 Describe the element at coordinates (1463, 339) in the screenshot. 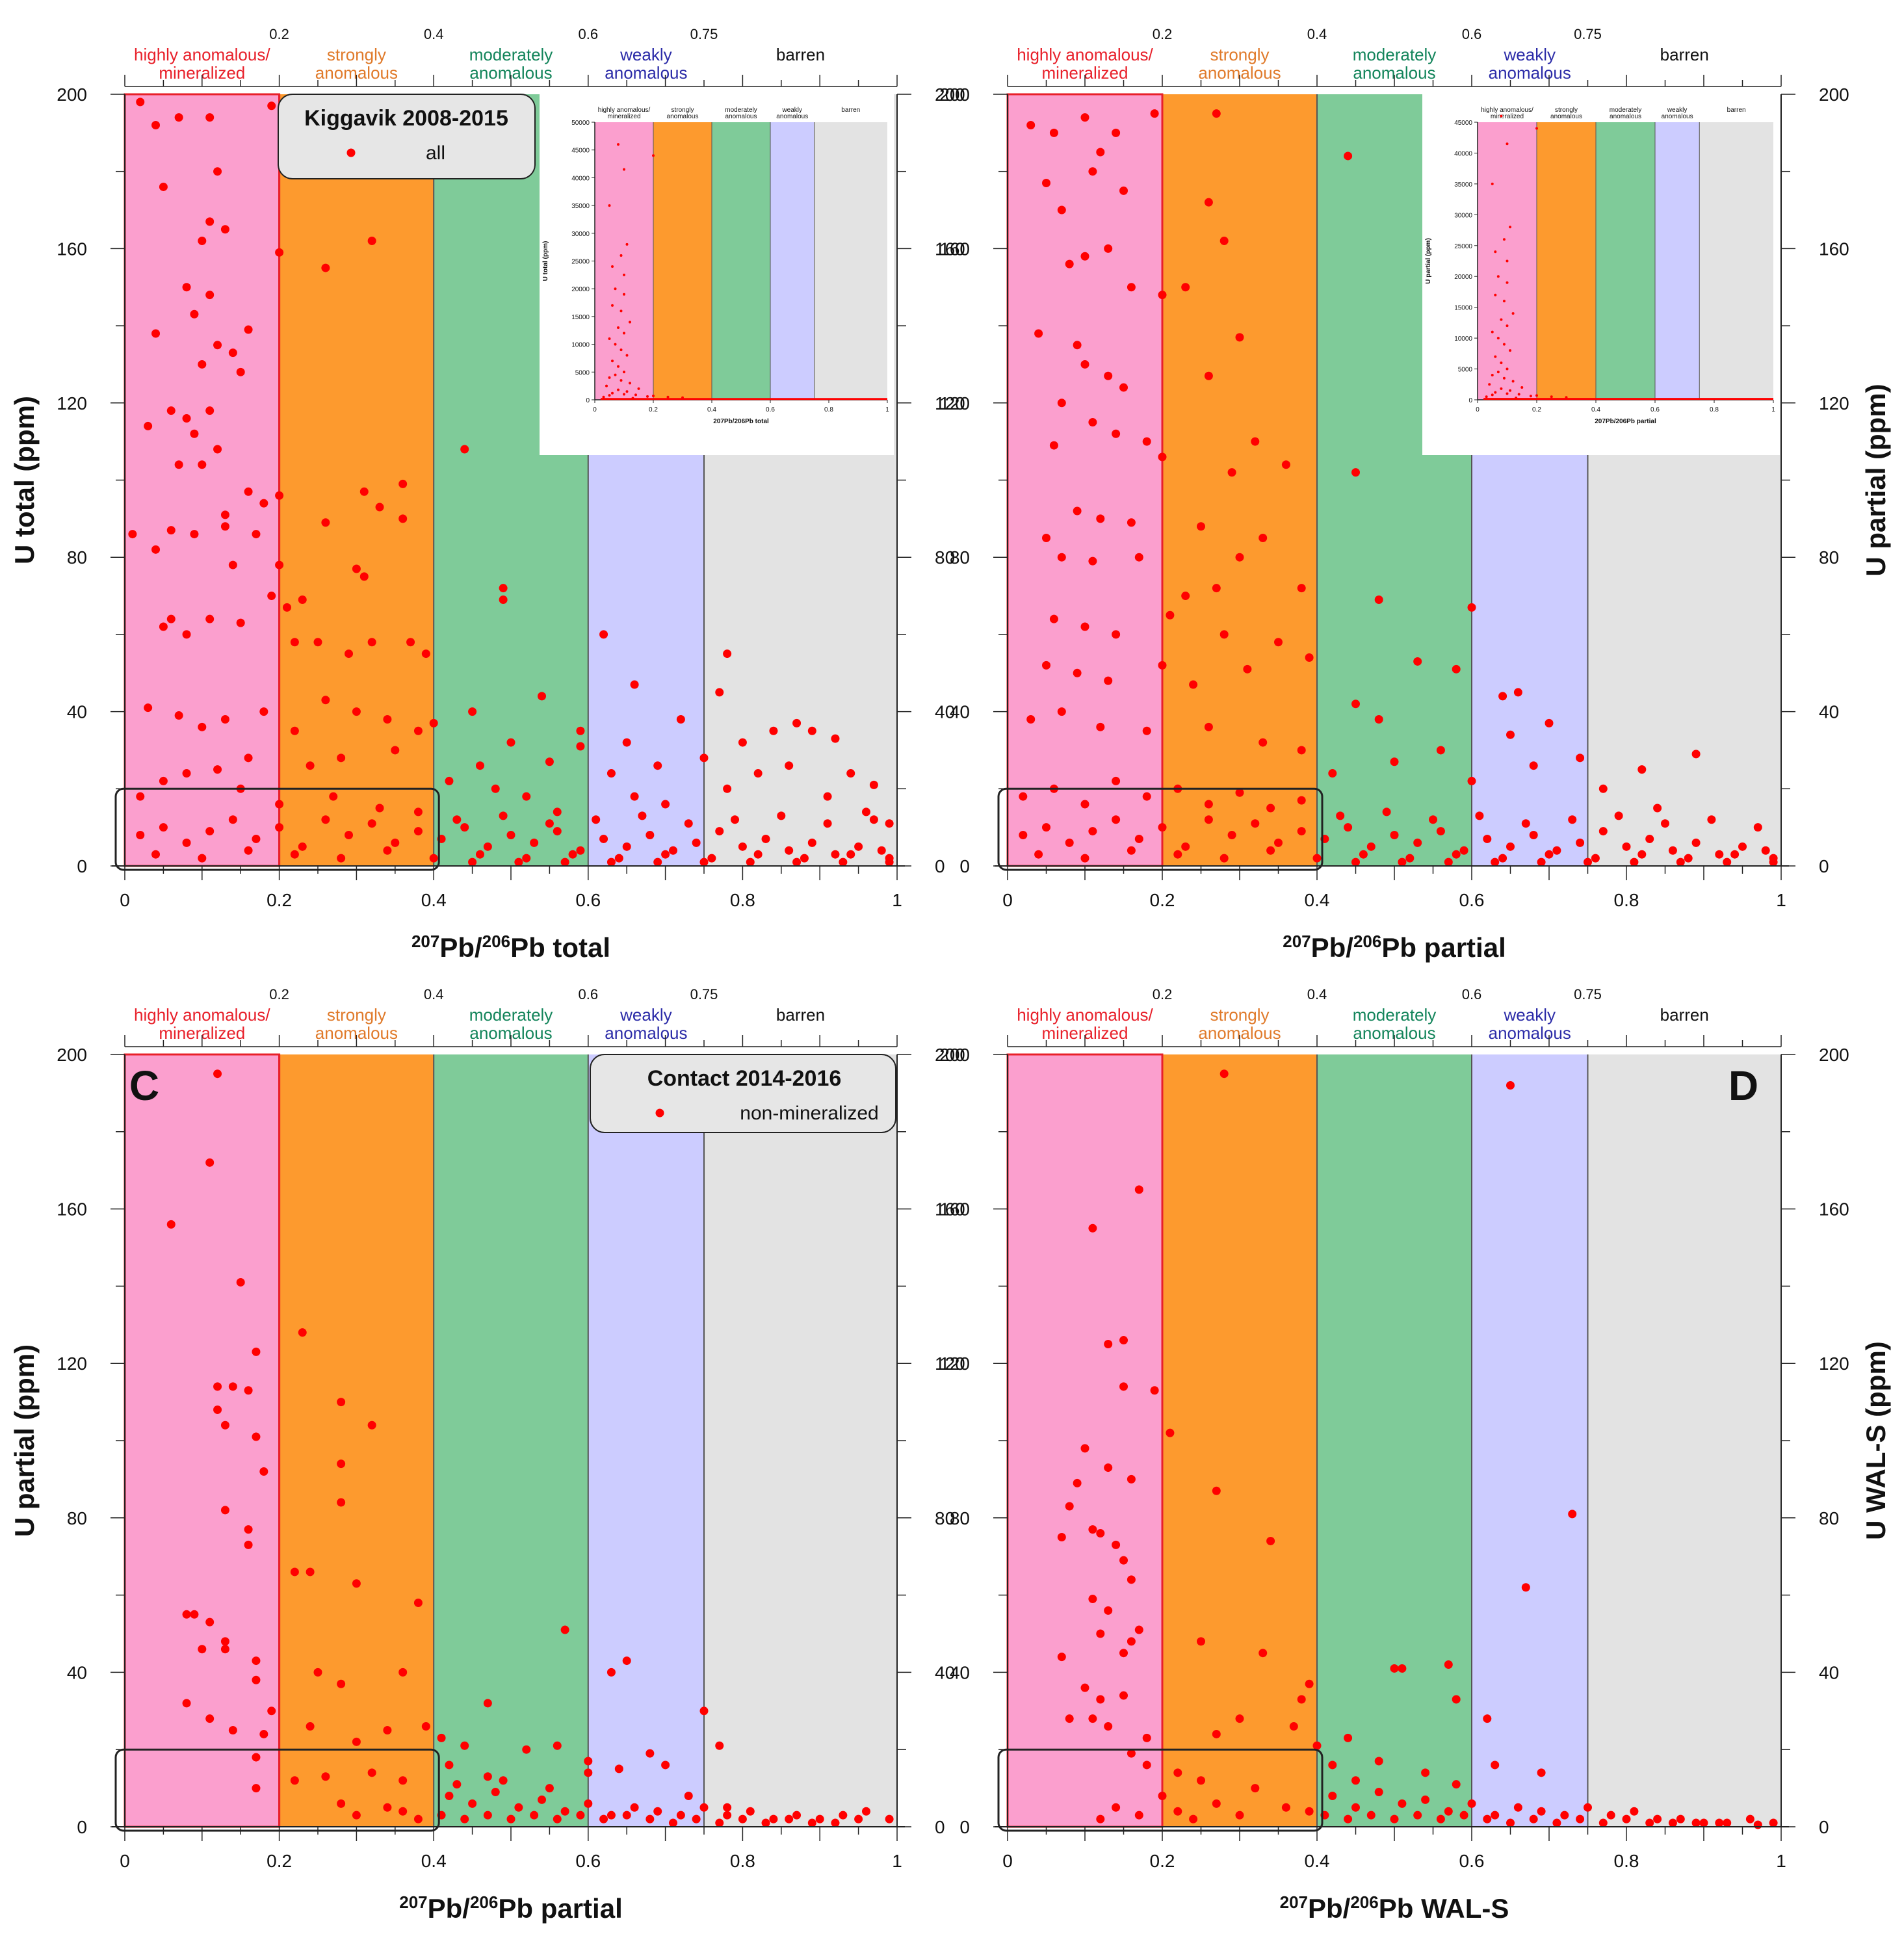

I see `inset-y-tick-label: 10000` at that location.